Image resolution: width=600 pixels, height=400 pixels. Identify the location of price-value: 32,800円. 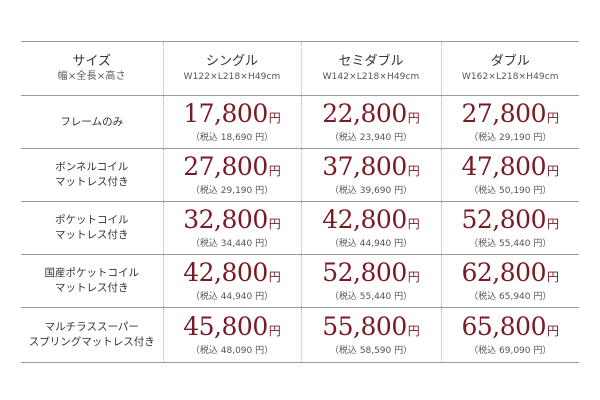
(232, 221).